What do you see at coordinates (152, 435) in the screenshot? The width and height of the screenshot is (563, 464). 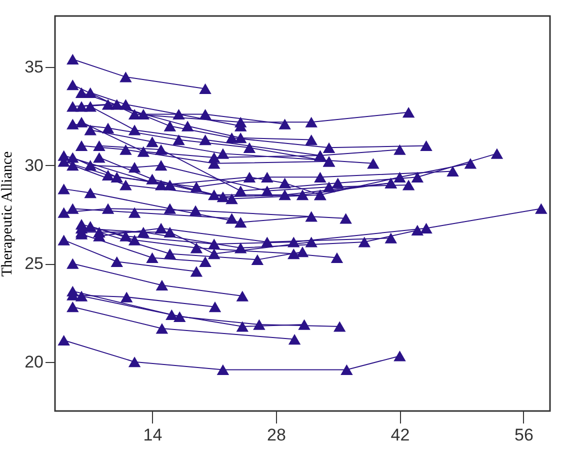 I see `x-tick-label: 14` at bounding box center [152, 435].